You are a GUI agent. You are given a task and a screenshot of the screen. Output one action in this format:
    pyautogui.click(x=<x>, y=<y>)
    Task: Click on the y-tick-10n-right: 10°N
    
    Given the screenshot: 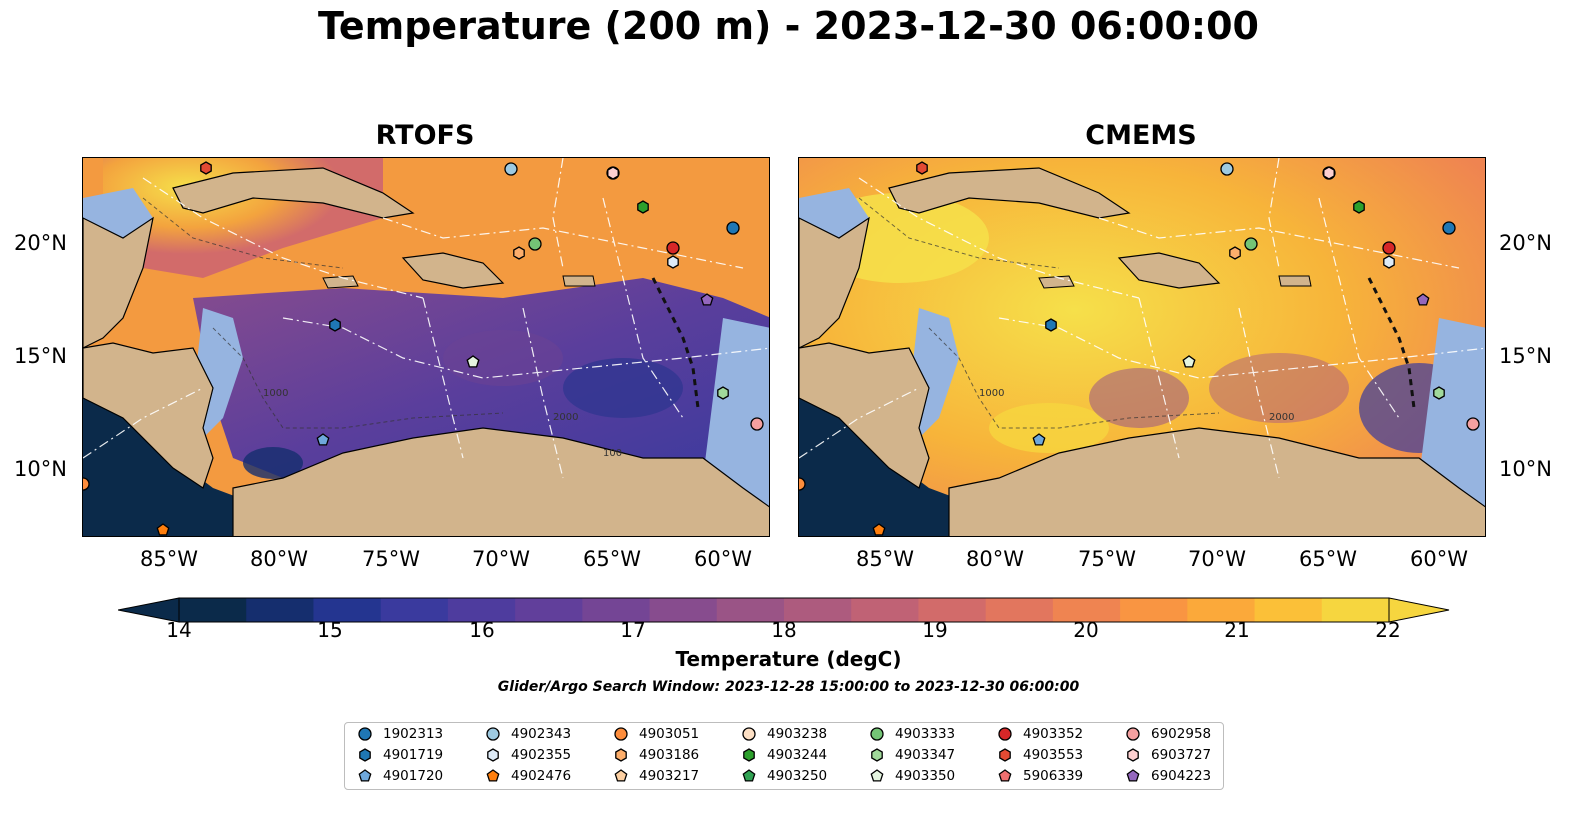 What is the action you would take?
    pyautogui.click(x=1525, y=469)
    